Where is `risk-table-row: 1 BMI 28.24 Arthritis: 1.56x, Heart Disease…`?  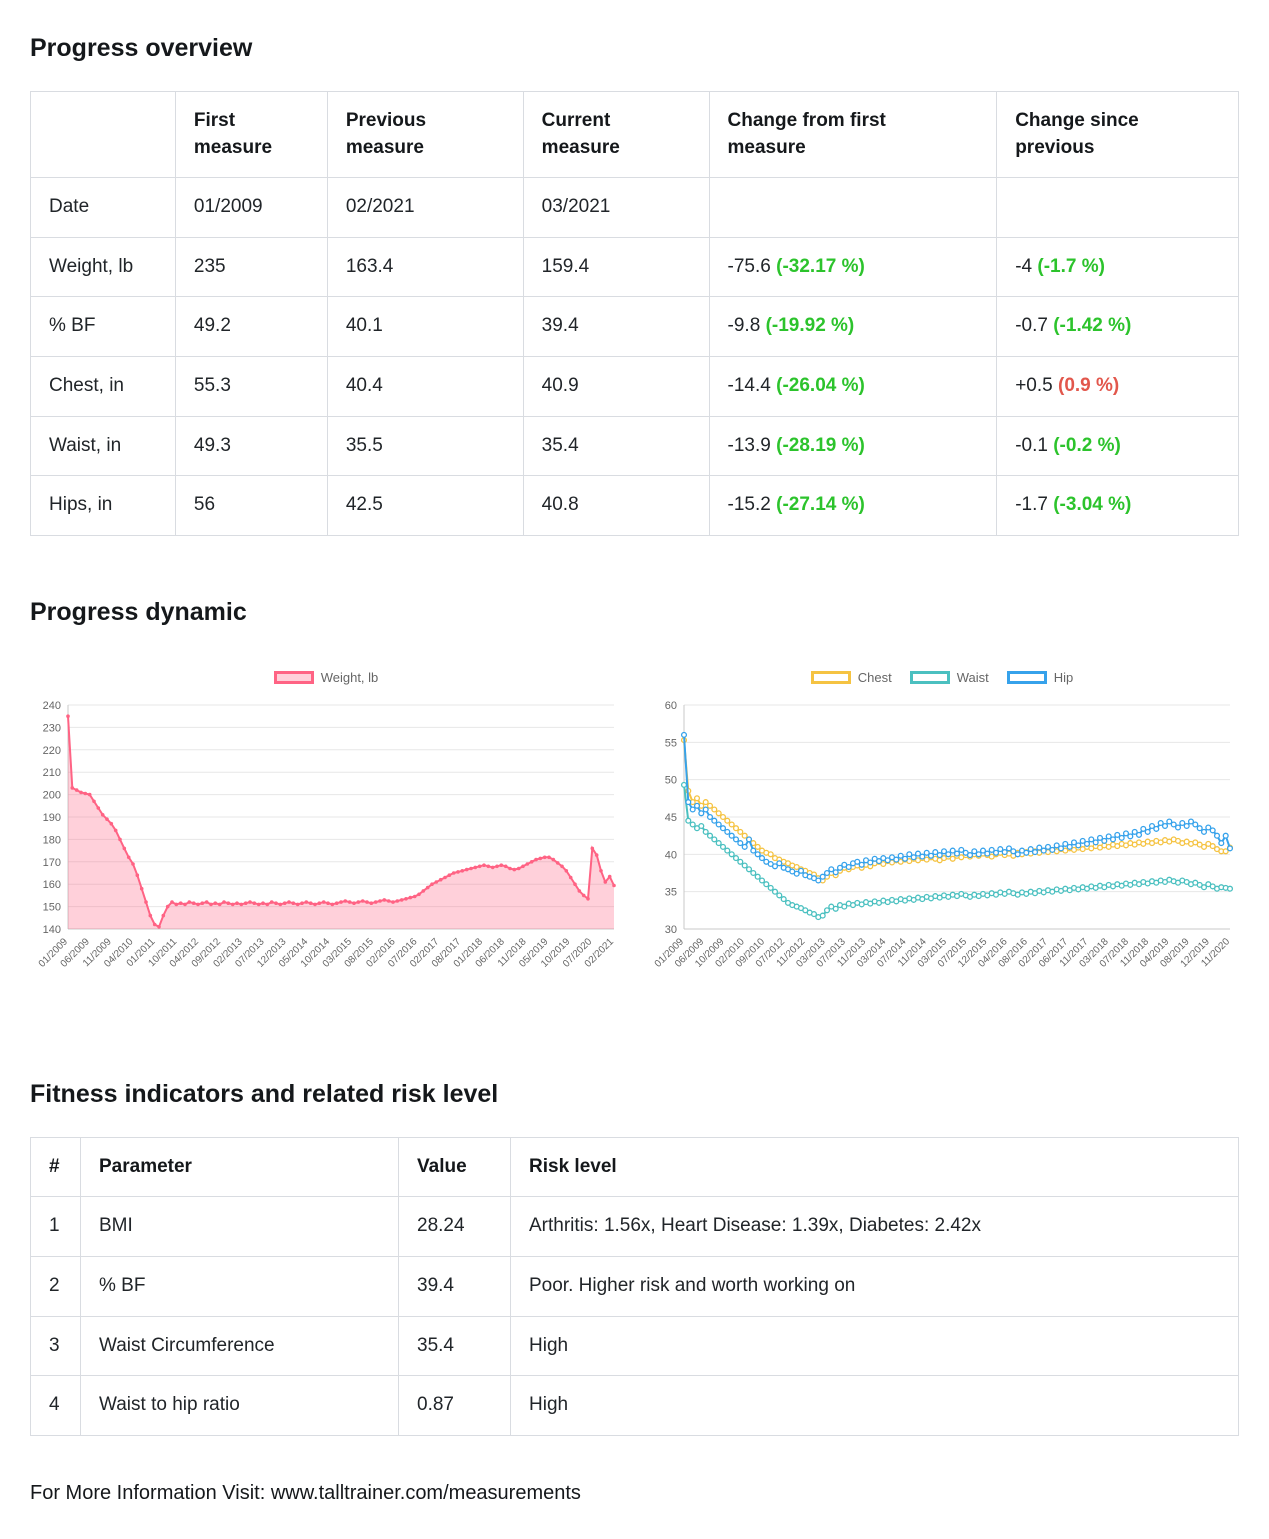
risk-table-row: 1 BMI 28.24 Arthritis: 1.56x, Heart Disease… is located at coordinates (634, 1226).